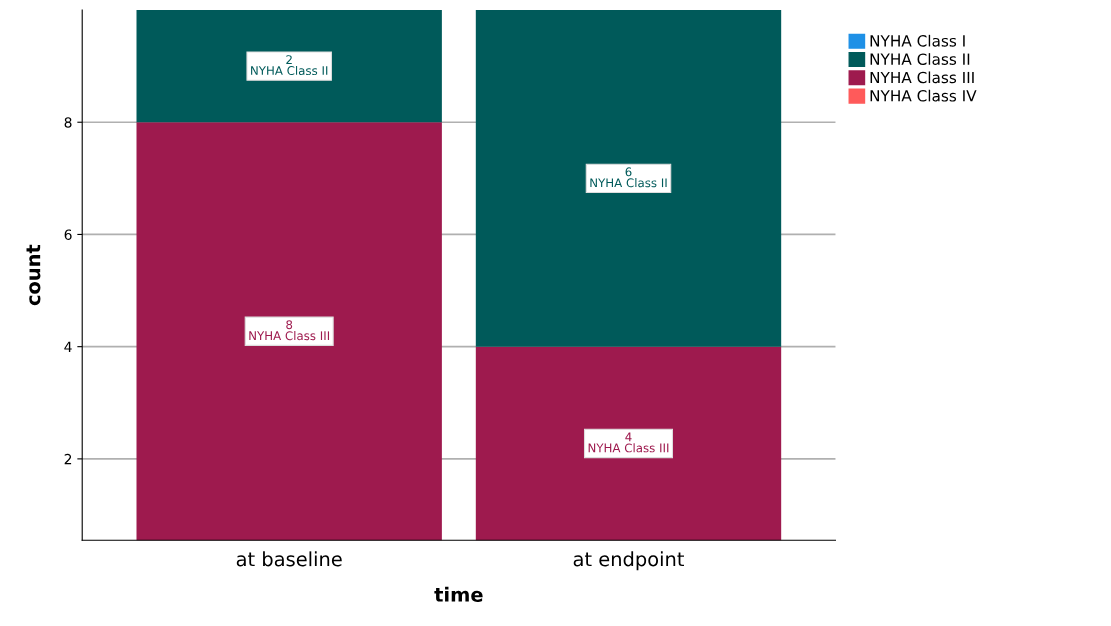  What do you see at coordinates (917, 40) in the screenshot?
I see `legend-label: NYHA Class I` at bounding box center [917, 40].